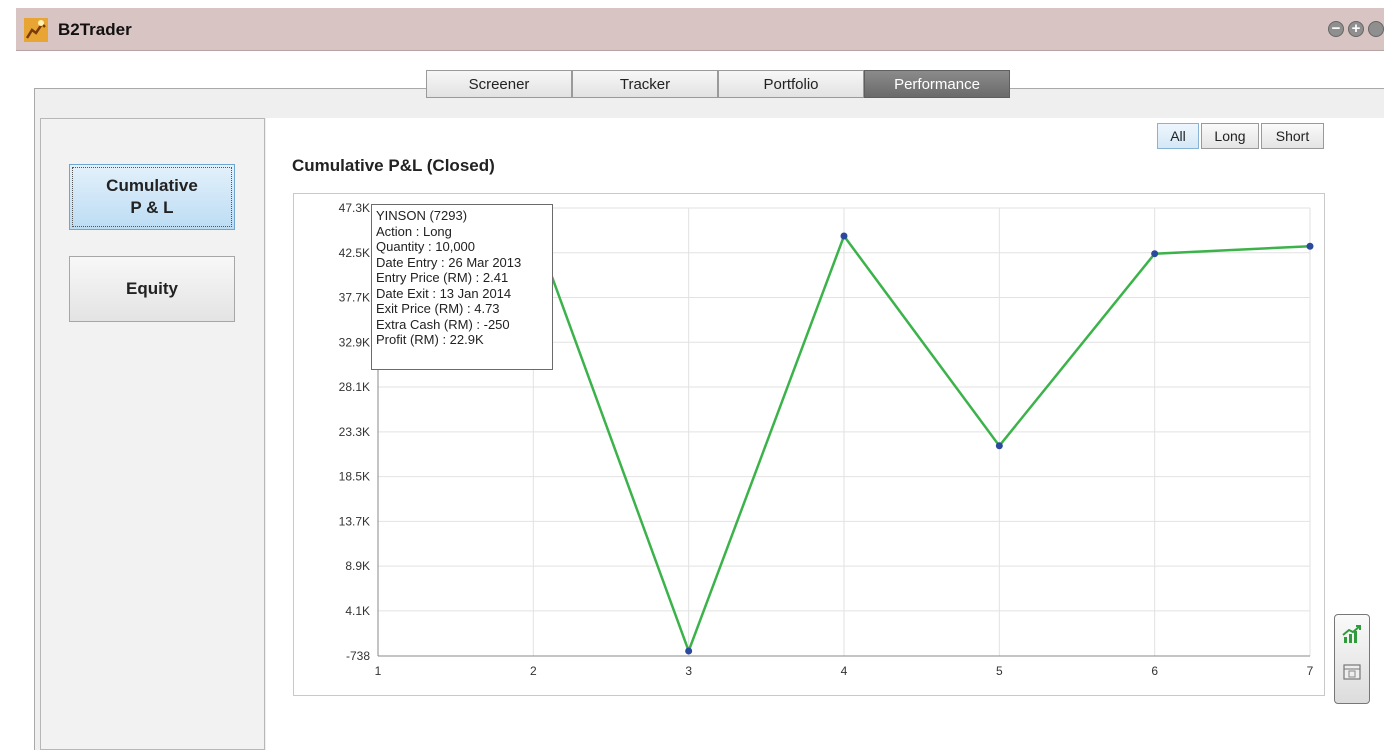 The width and height of the screenshot is (1384, 750). I want to click on minimize-icon: −, so click(1336, 29).